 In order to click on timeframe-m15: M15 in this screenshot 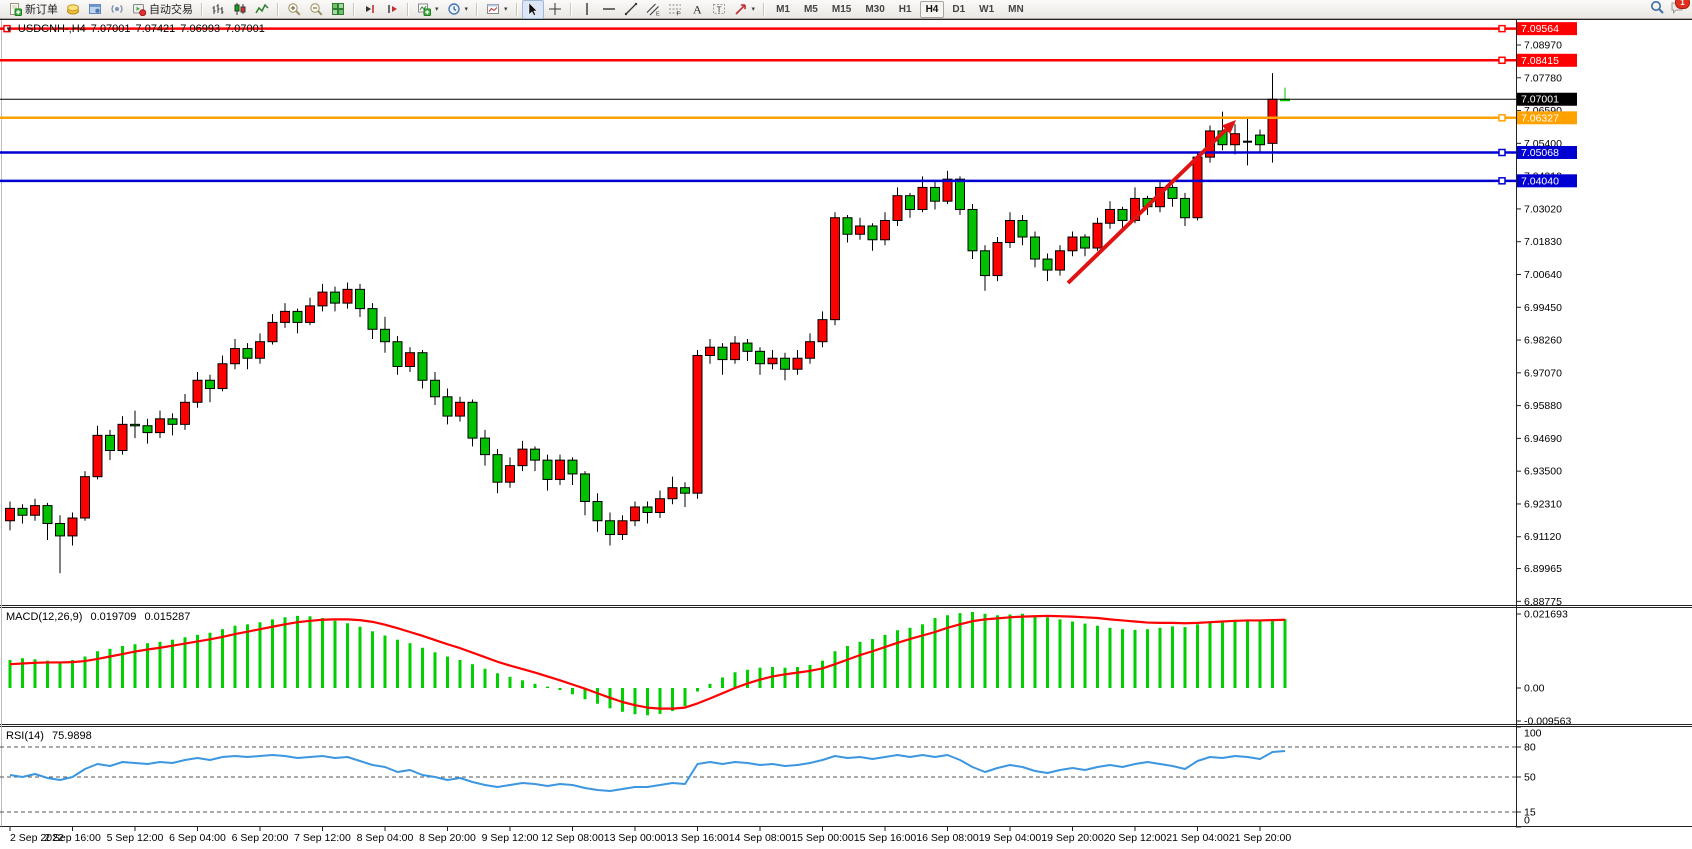, I will do `click(841, 9)`.